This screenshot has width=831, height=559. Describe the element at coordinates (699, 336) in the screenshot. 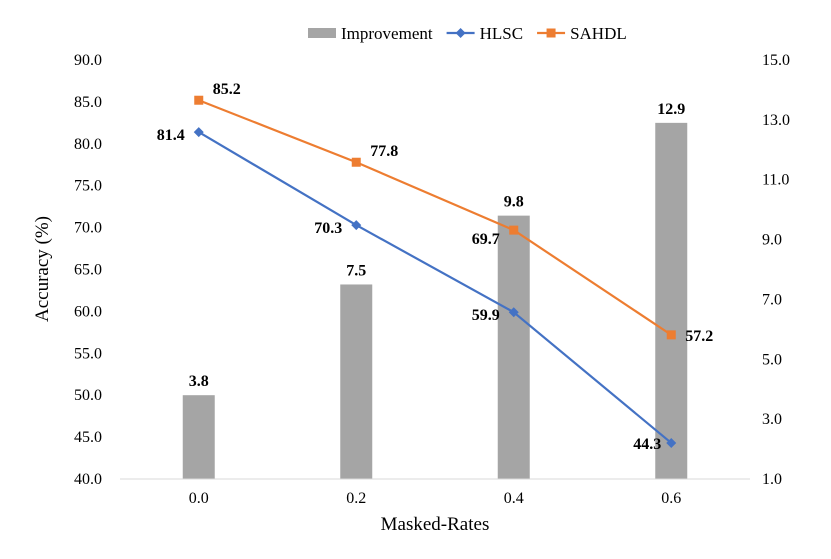

I see `line-data-label: 57.2` at that location.